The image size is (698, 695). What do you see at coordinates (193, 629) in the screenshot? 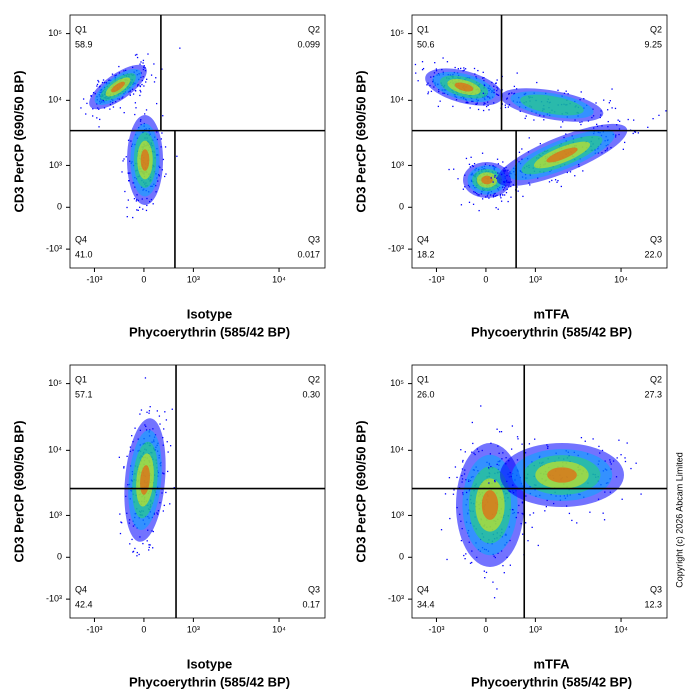
I see `x-tick-label: 10³` at bounding box center [193, 629].